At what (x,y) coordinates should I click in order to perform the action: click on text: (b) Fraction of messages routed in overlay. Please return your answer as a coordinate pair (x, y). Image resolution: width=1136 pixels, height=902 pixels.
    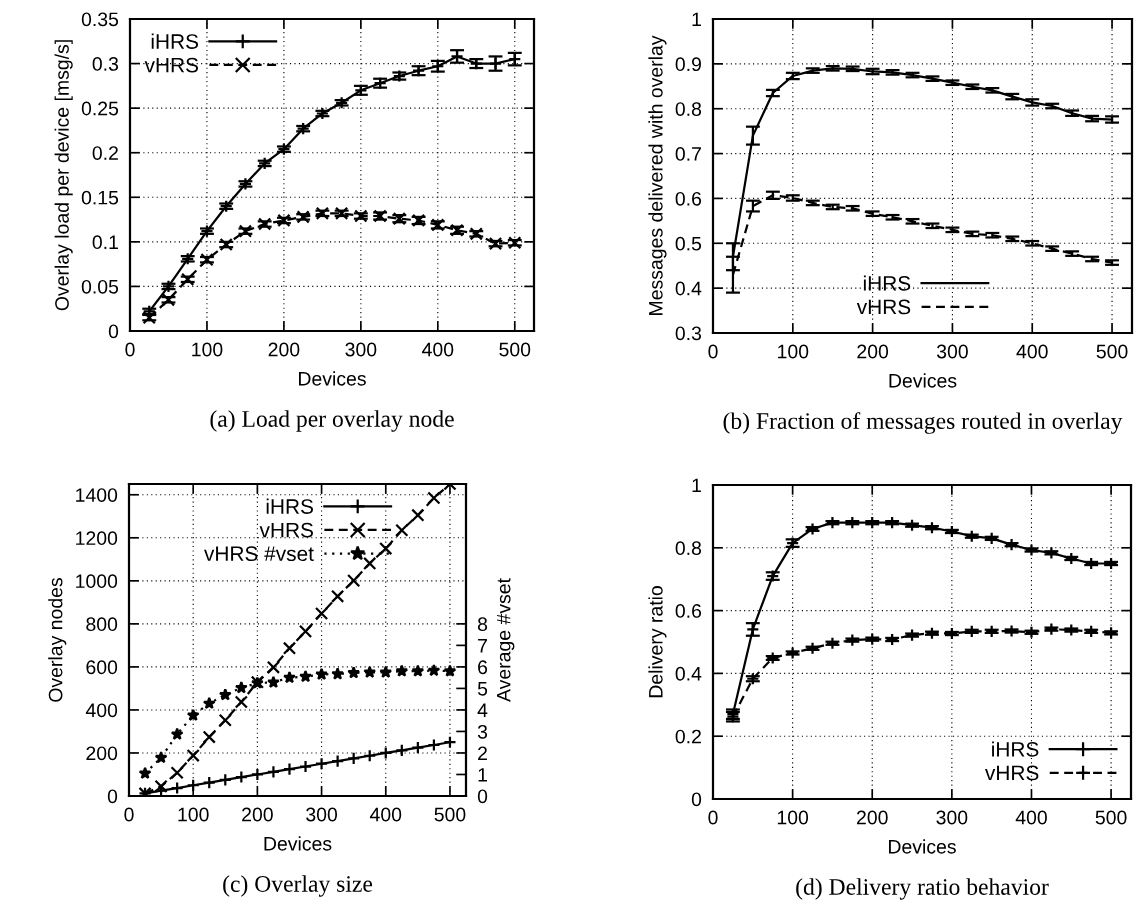
    Looking at the image, I should click on (923, 423).